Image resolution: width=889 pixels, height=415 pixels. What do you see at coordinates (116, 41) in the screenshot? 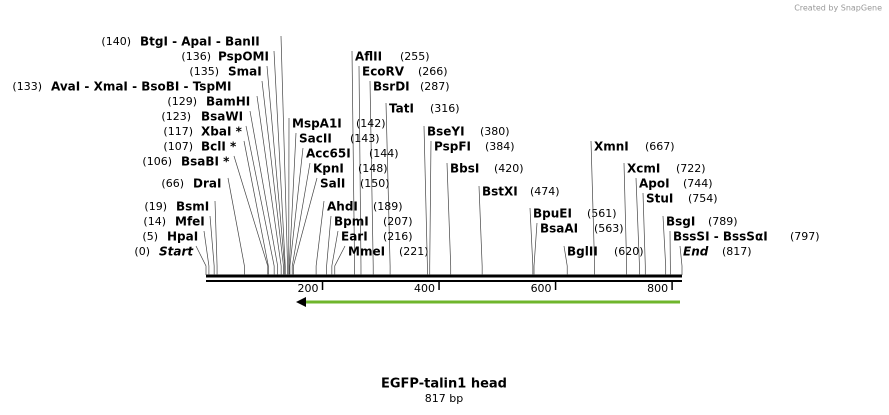
I see `site-position: (140)` at bounding box center [116, 41].